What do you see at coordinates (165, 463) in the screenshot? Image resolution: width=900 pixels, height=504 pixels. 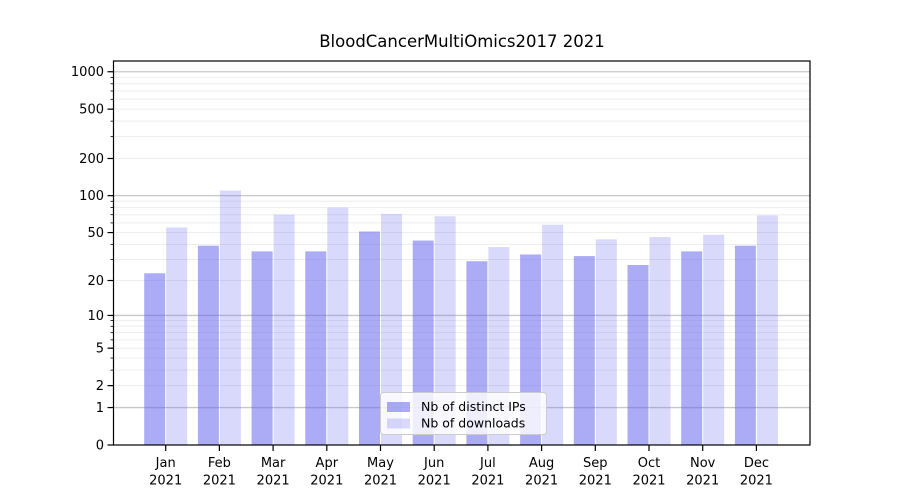 I see `x-tick-label-month: Jan` at bounding box center [165, 463].